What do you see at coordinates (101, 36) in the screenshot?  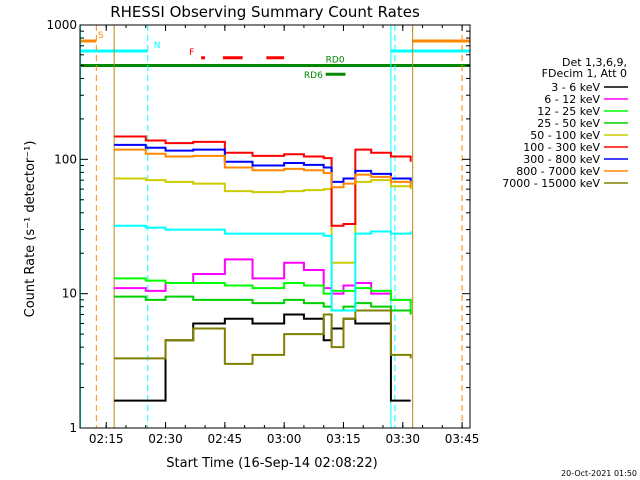 I see `flag-label: S` at bounding box center [101, 36].